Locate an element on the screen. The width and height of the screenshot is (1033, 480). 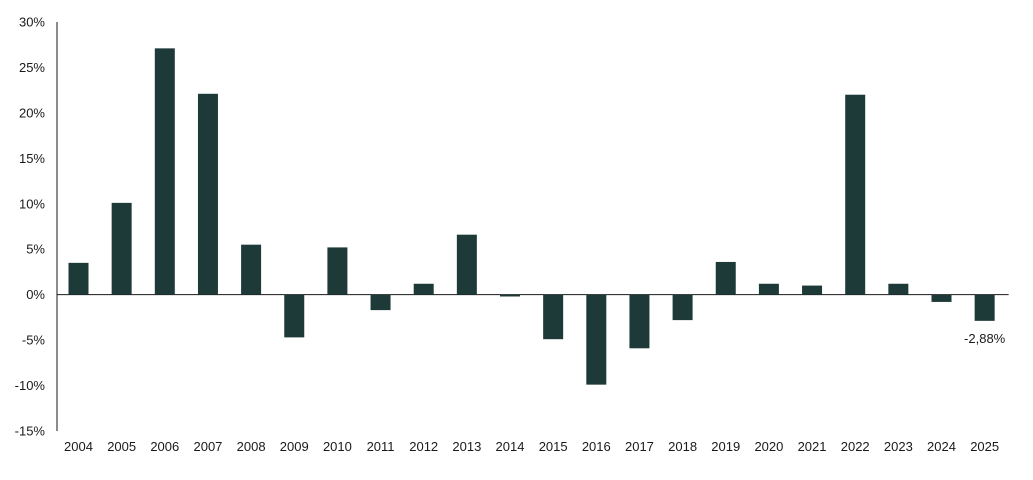
x-tick-label: 2007 is located at coordinates (207, 446).